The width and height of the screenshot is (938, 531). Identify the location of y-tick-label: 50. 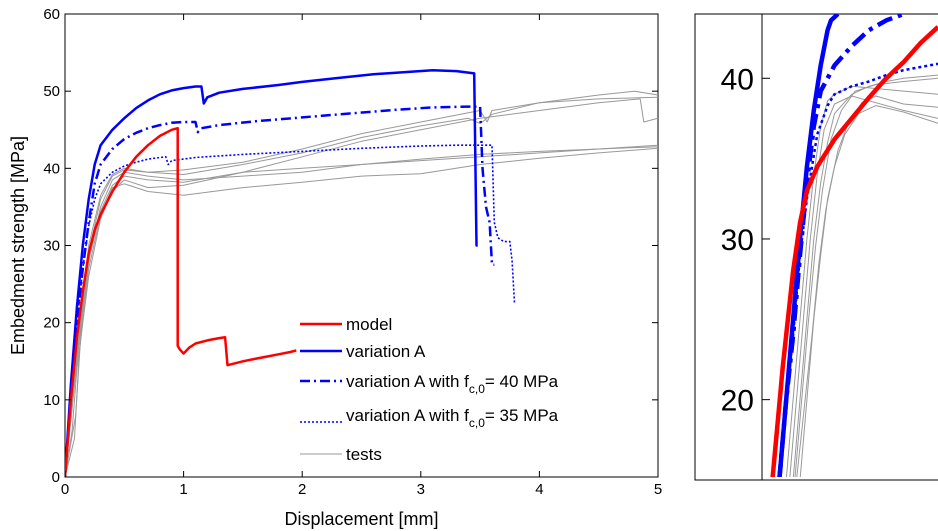
(51, 91).